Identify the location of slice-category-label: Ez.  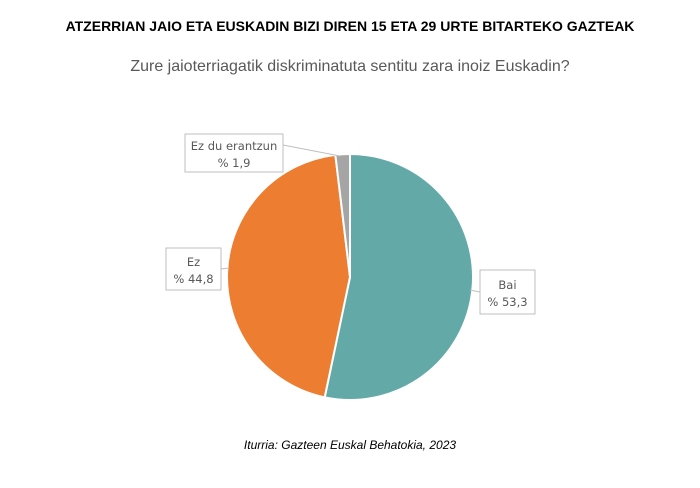
(193, 262).